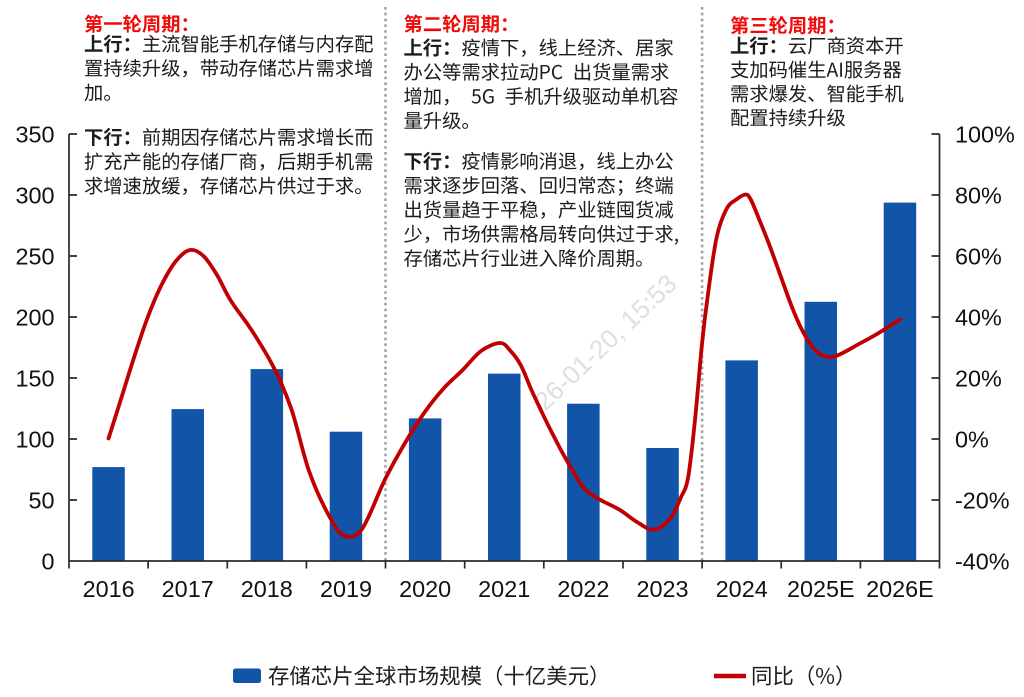 This screenshot has width=1024, height=697. I want to click on svg-text: 100%, so click(985, 134).